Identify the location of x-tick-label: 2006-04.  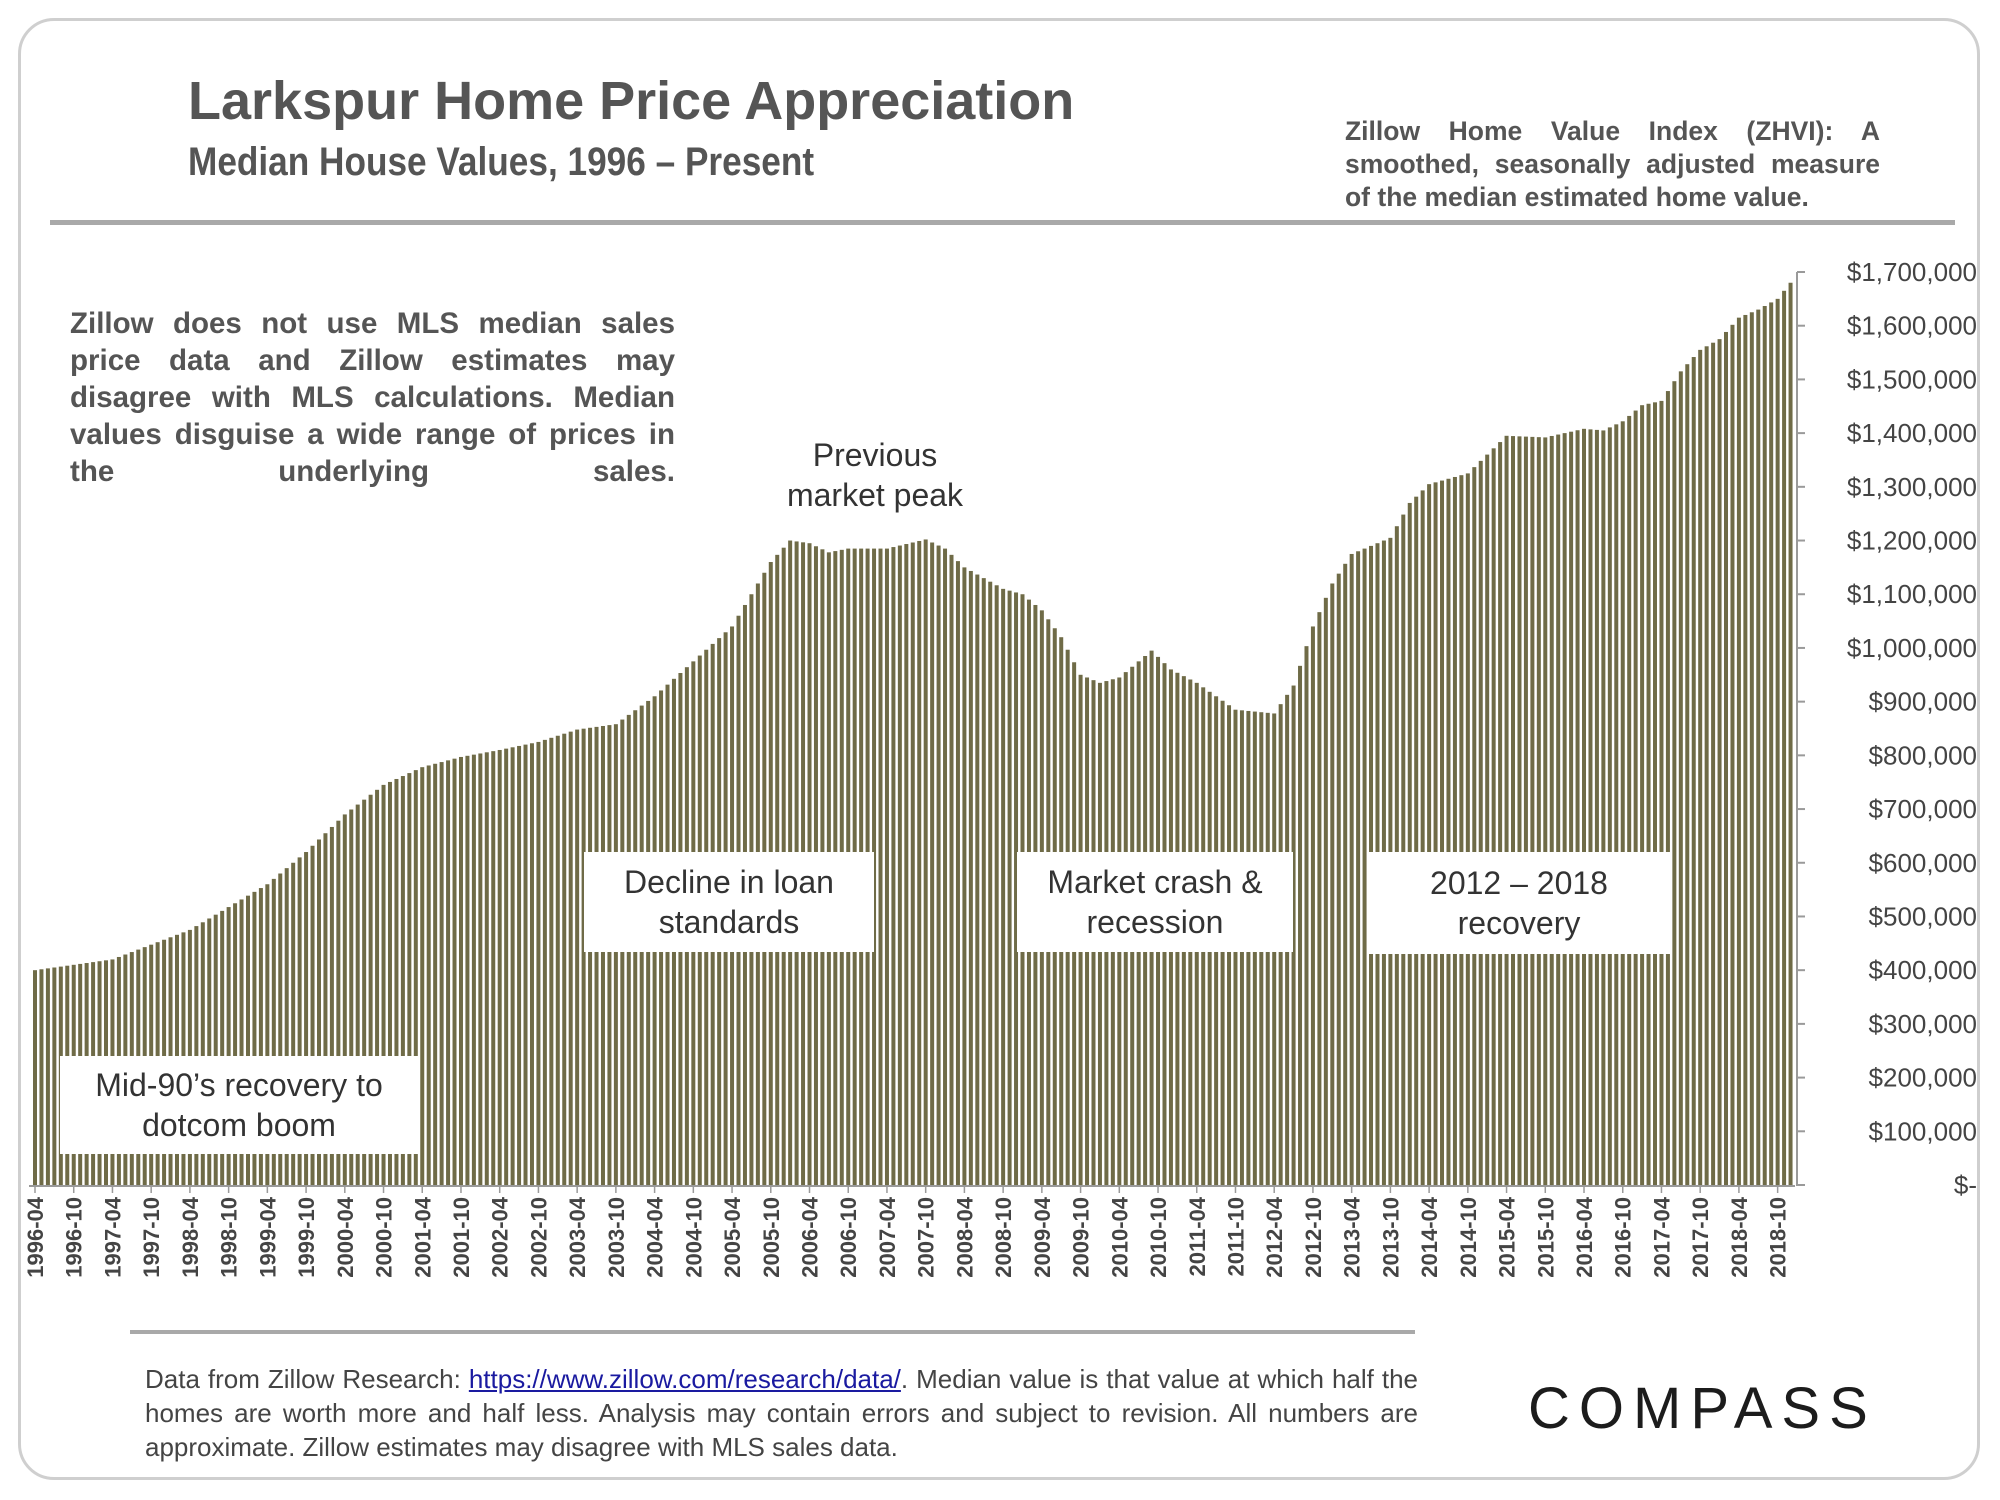
(810, 1237).